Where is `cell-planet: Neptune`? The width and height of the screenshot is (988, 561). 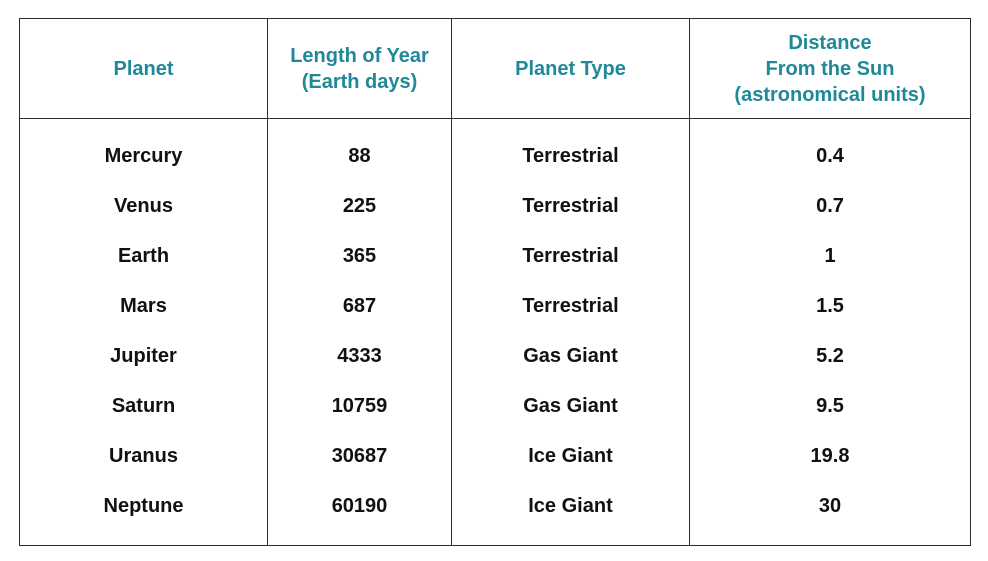
cell-planet: Neptune is located at coordinates (143, 513).